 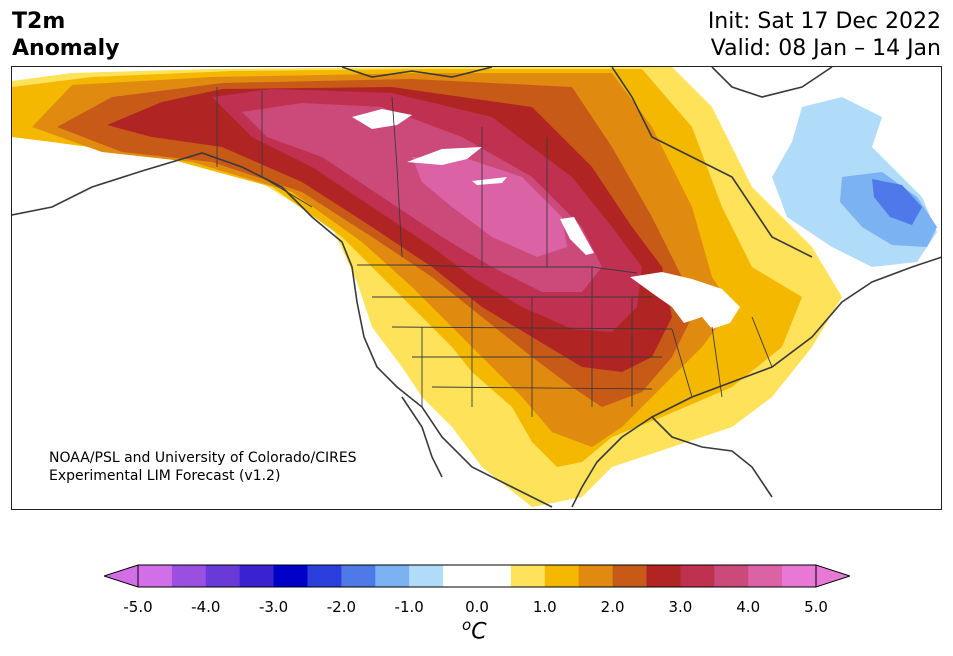 I want to click on valid-date-label: Valid: 08 Jan – 14 Jan, so click(x=825, y=48).